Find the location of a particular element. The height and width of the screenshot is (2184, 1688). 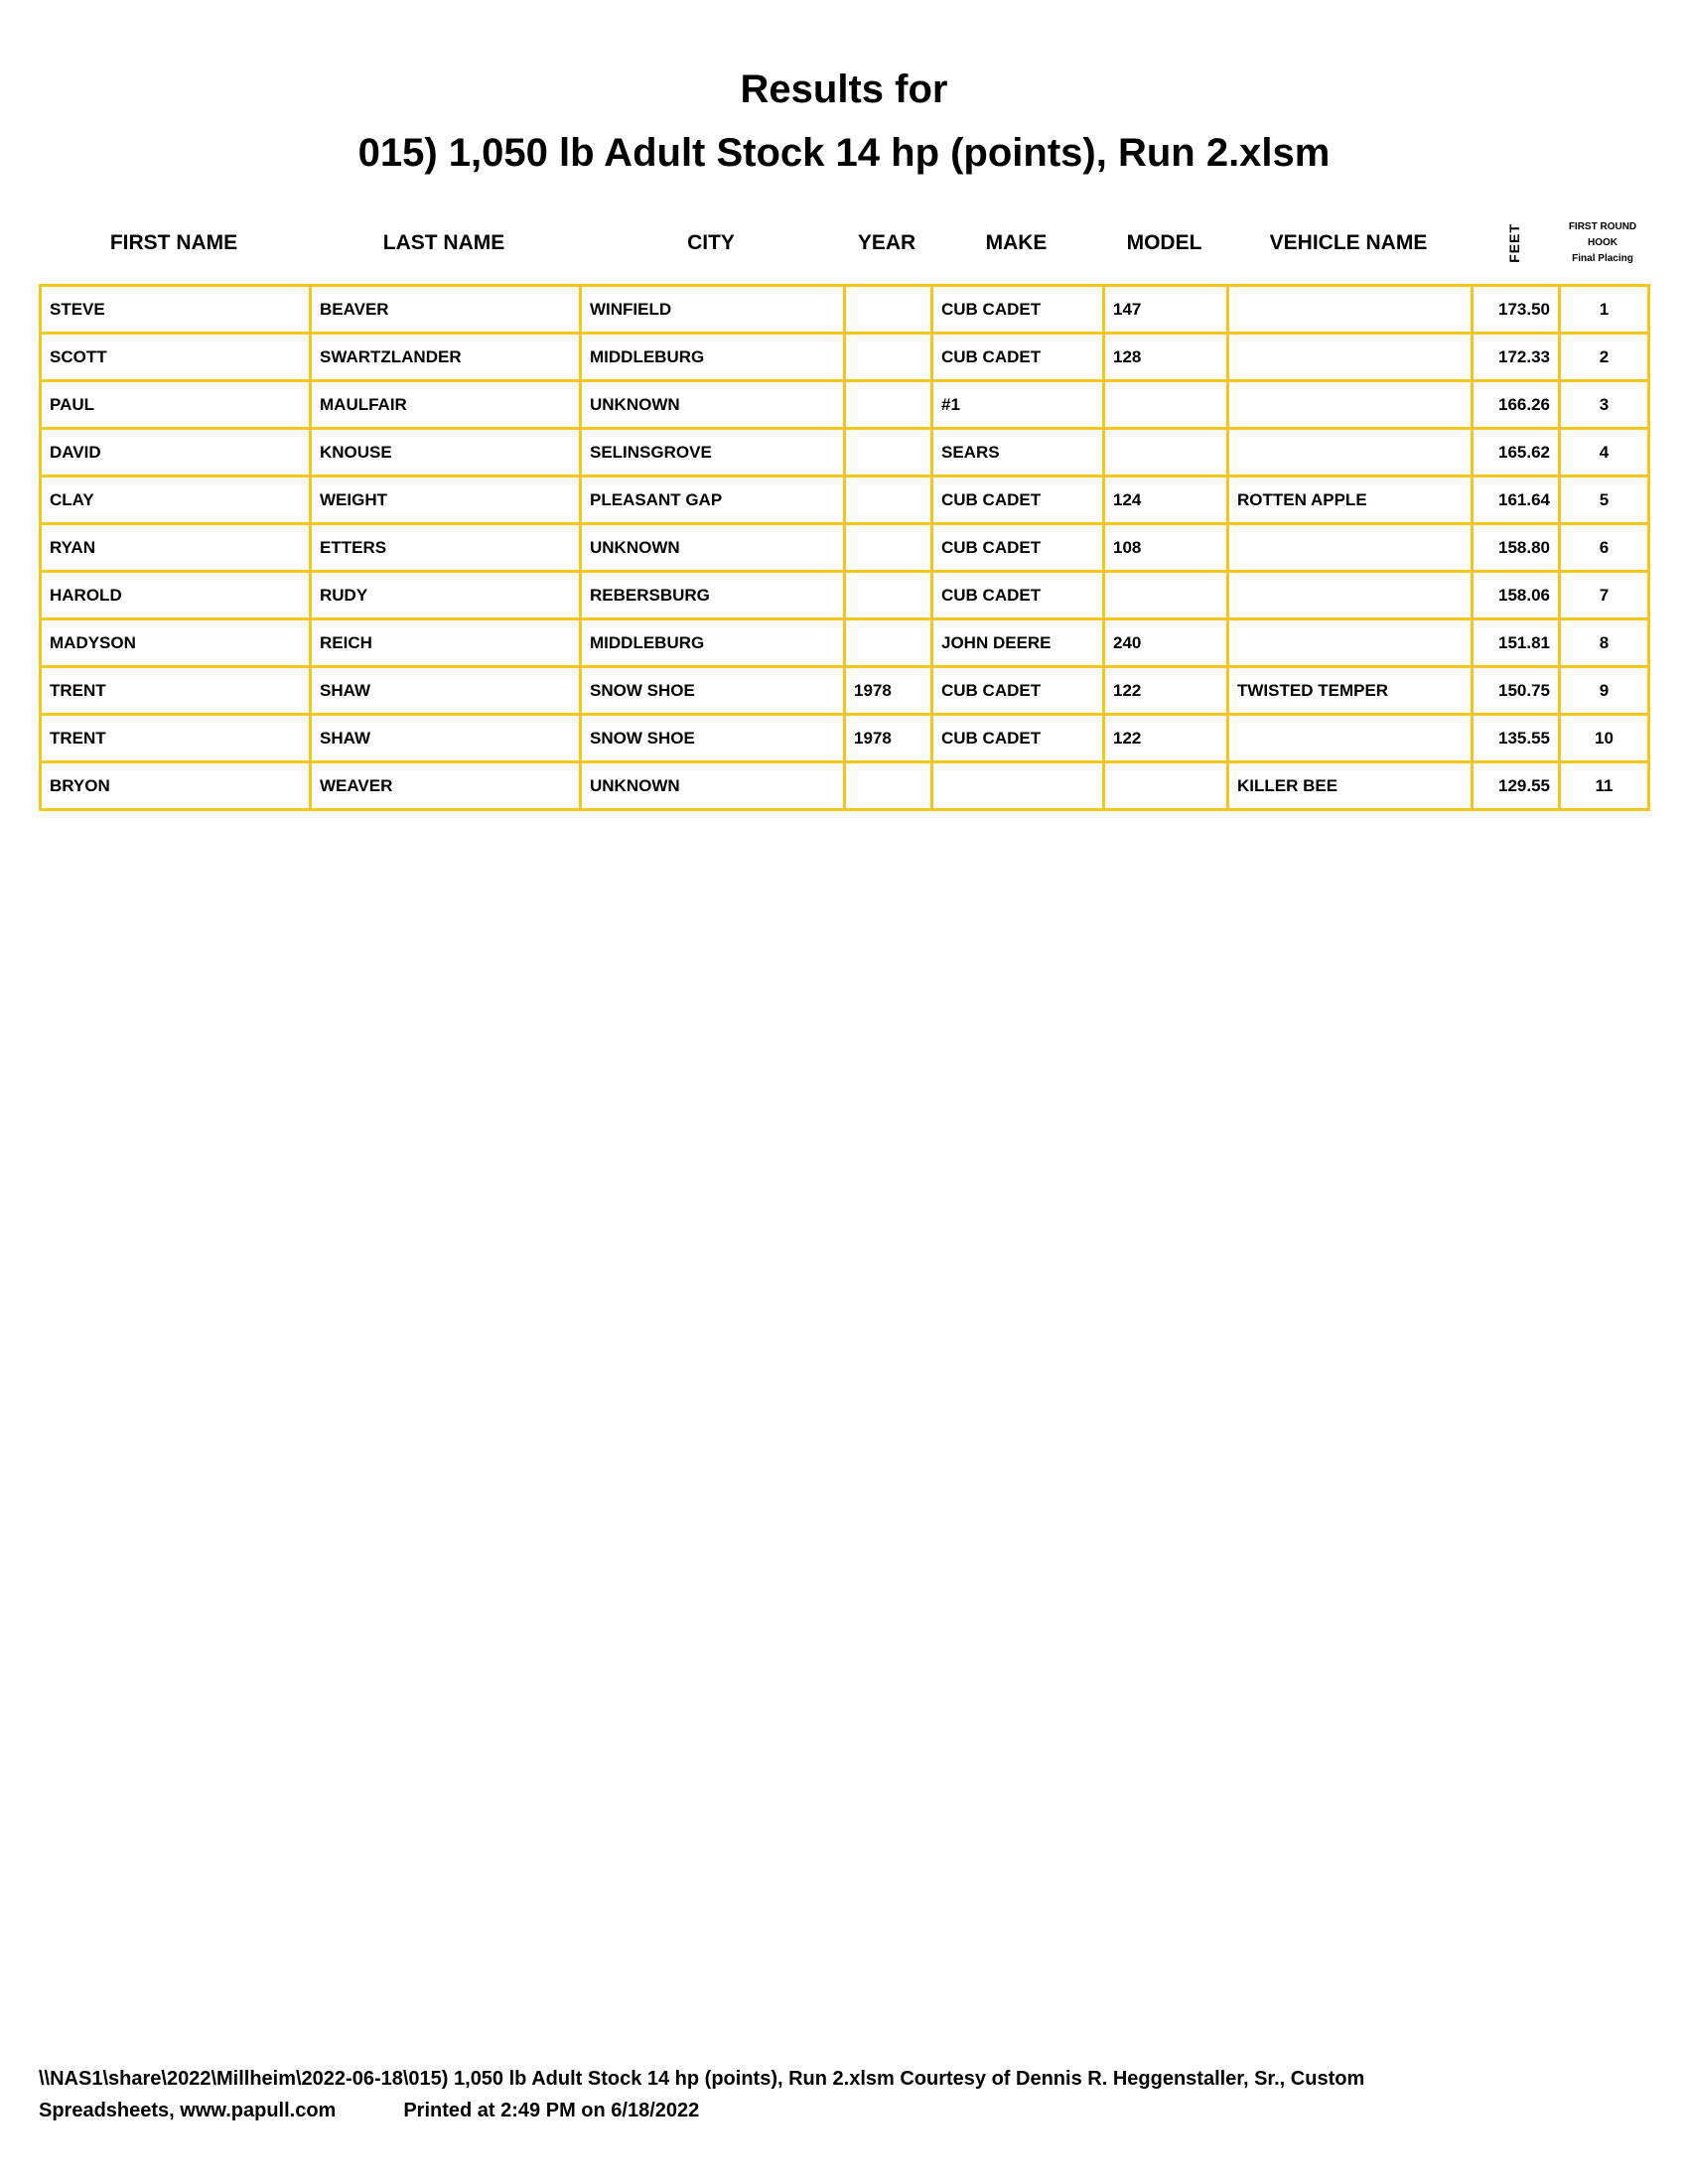

cell-feet: 158.80 is located at coordinates (1516, 547).